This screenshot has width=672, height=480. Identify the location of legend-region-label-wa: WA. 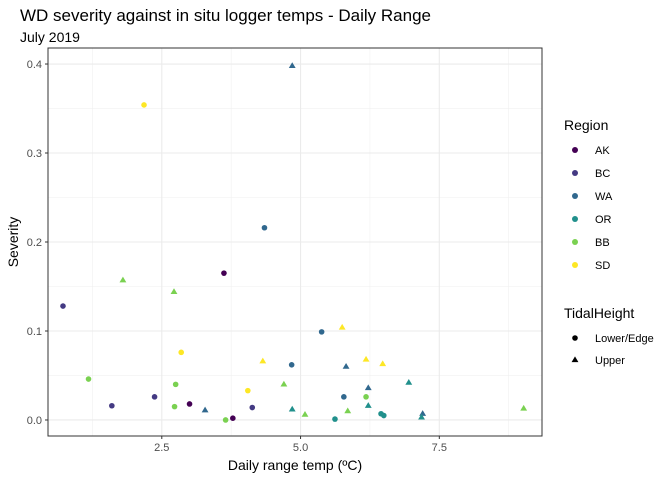
(604, 197).